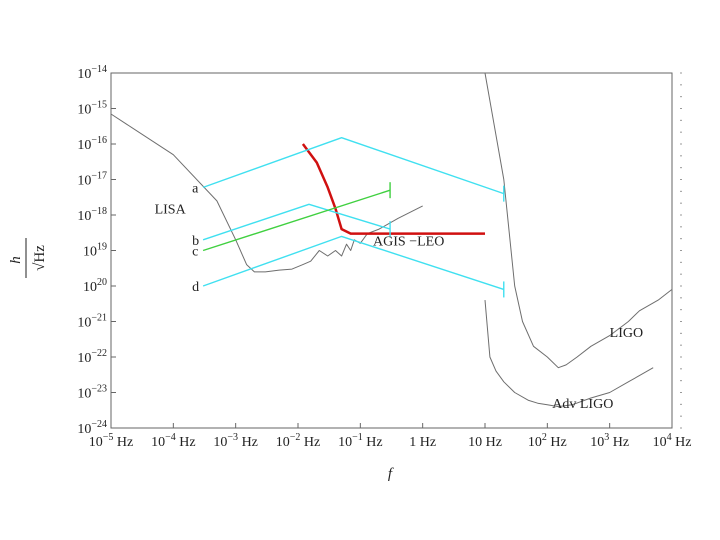 This screenshot has width=720, height=540. I want to click on y-tick-label: 1020, so click(95, 286).